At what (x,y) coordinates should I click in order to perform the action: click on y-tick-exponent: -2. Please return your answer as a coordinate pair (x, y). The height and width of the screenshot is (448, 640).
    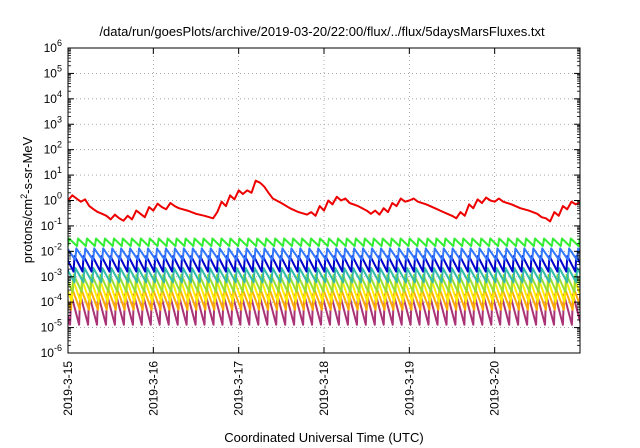
    Looking at the image, I should click on (58, 246).